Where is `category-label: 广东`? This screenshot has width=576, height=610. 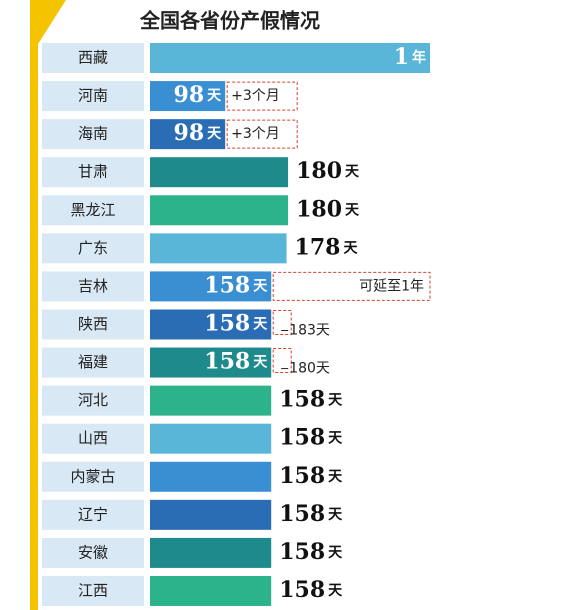
category-label: 广东 is located at coordinates (93, 248).